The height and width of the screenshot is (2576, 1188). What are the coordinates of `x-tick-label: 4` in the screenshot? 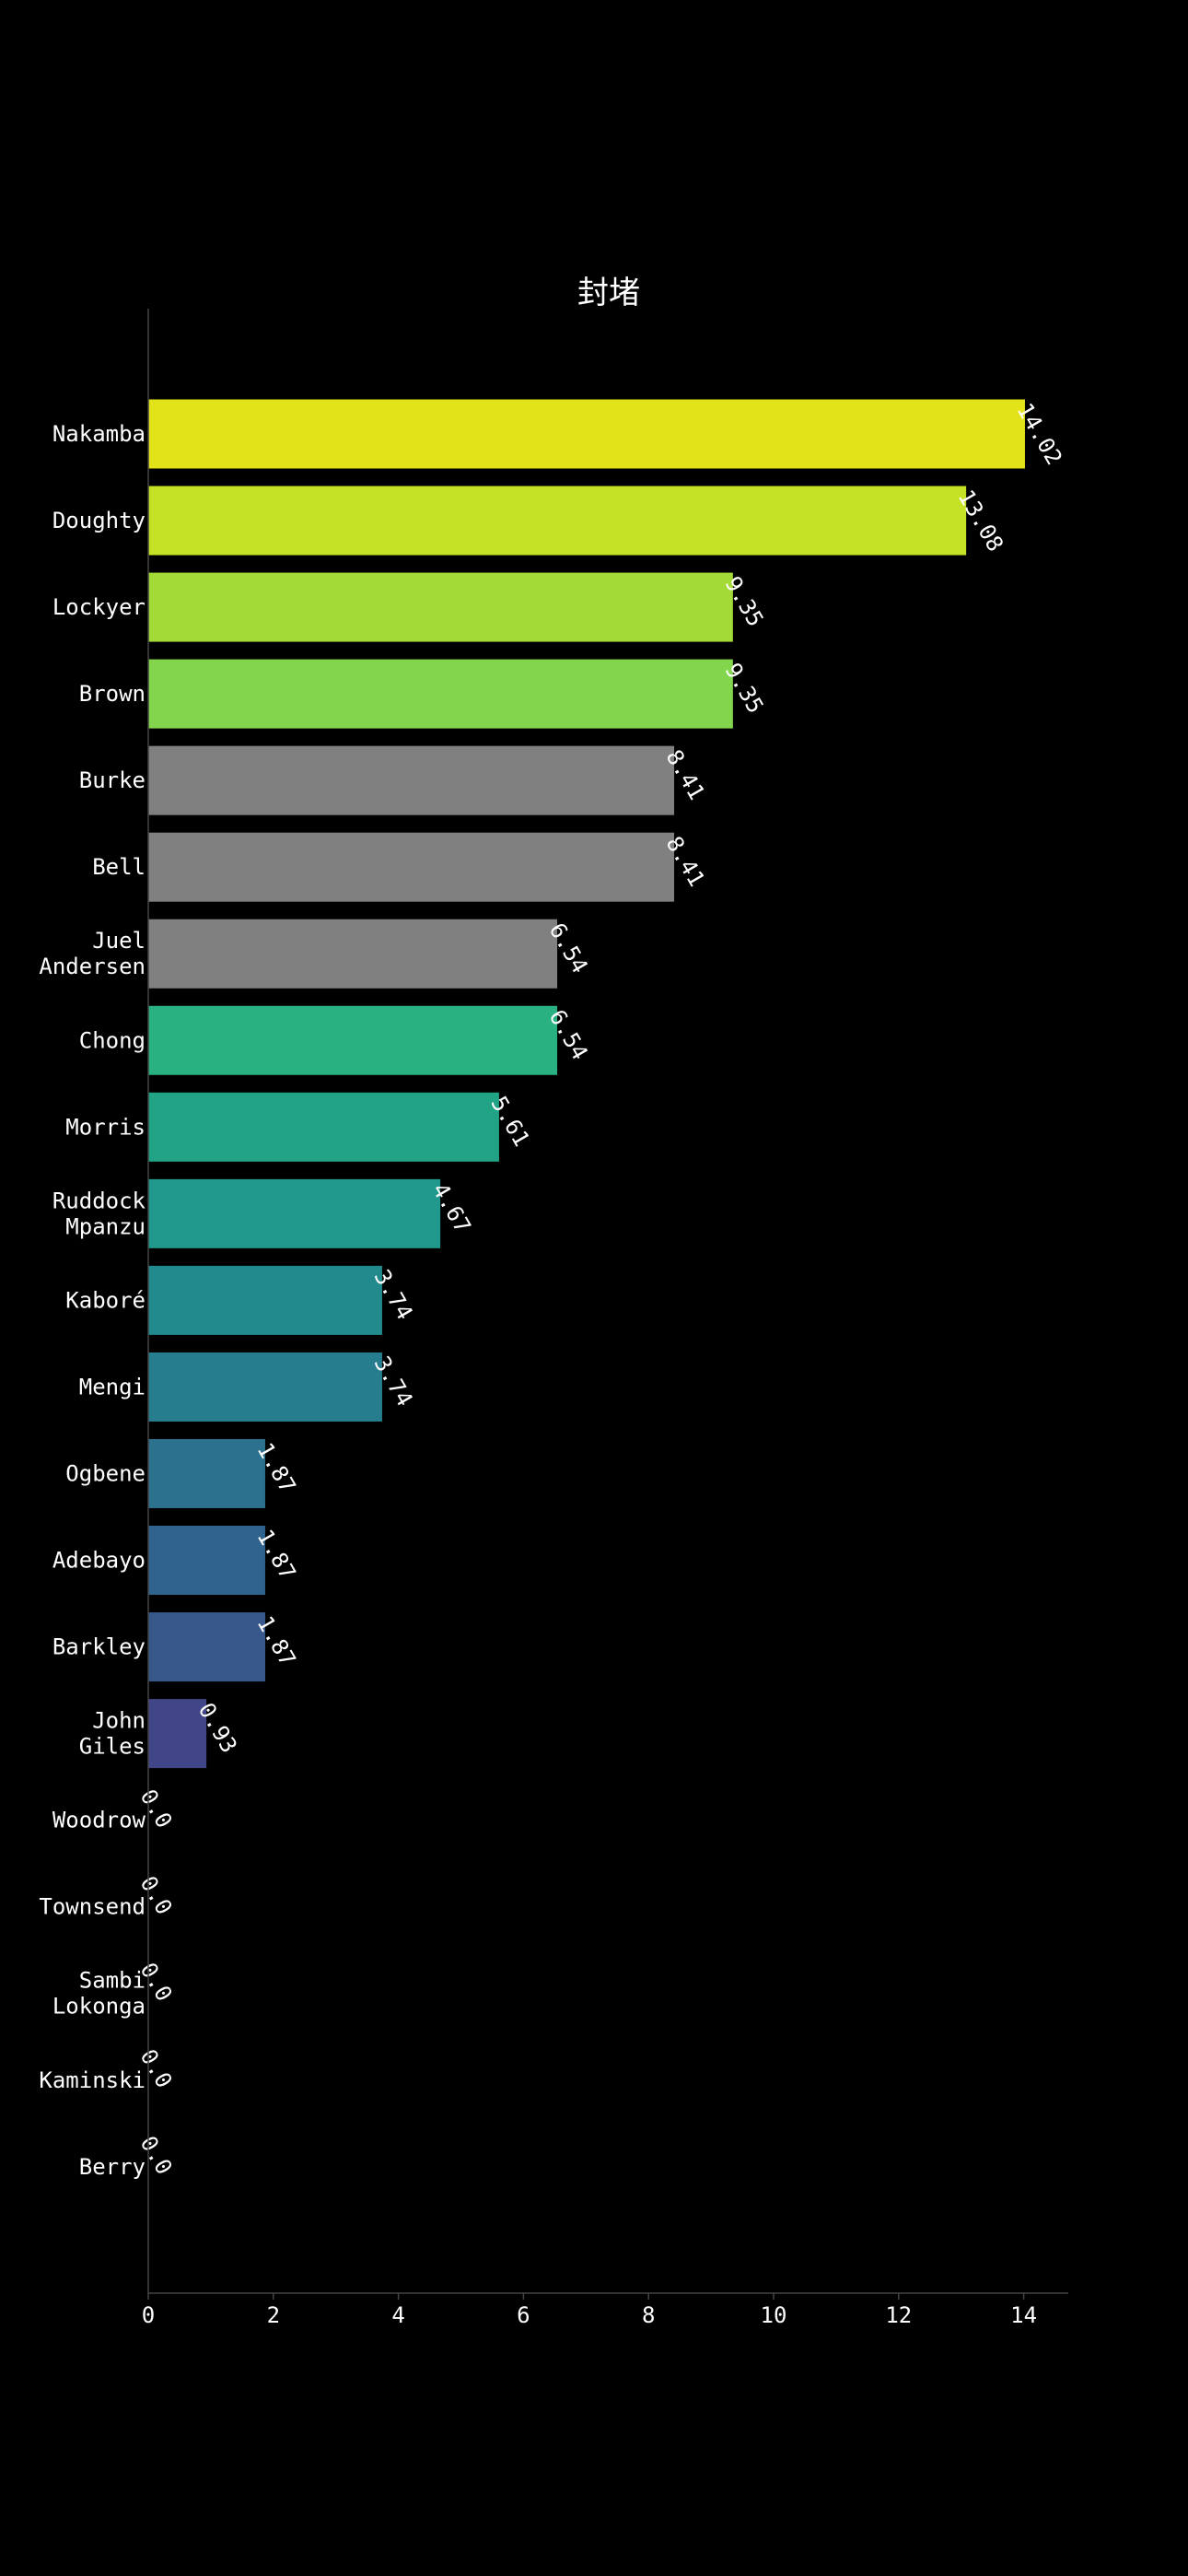 It's located at (397, 2315).